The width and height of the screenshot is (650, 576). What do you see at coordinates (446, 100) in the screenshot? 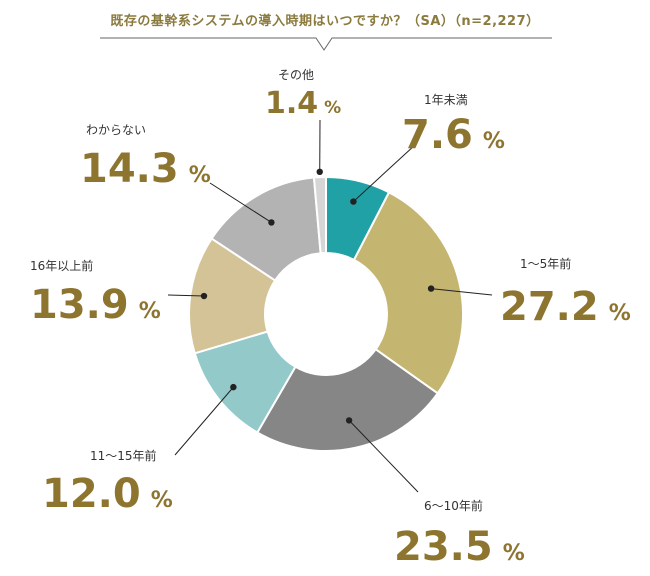
I see `slice-category-label: 1年未満` at bounding box center [446, 100].